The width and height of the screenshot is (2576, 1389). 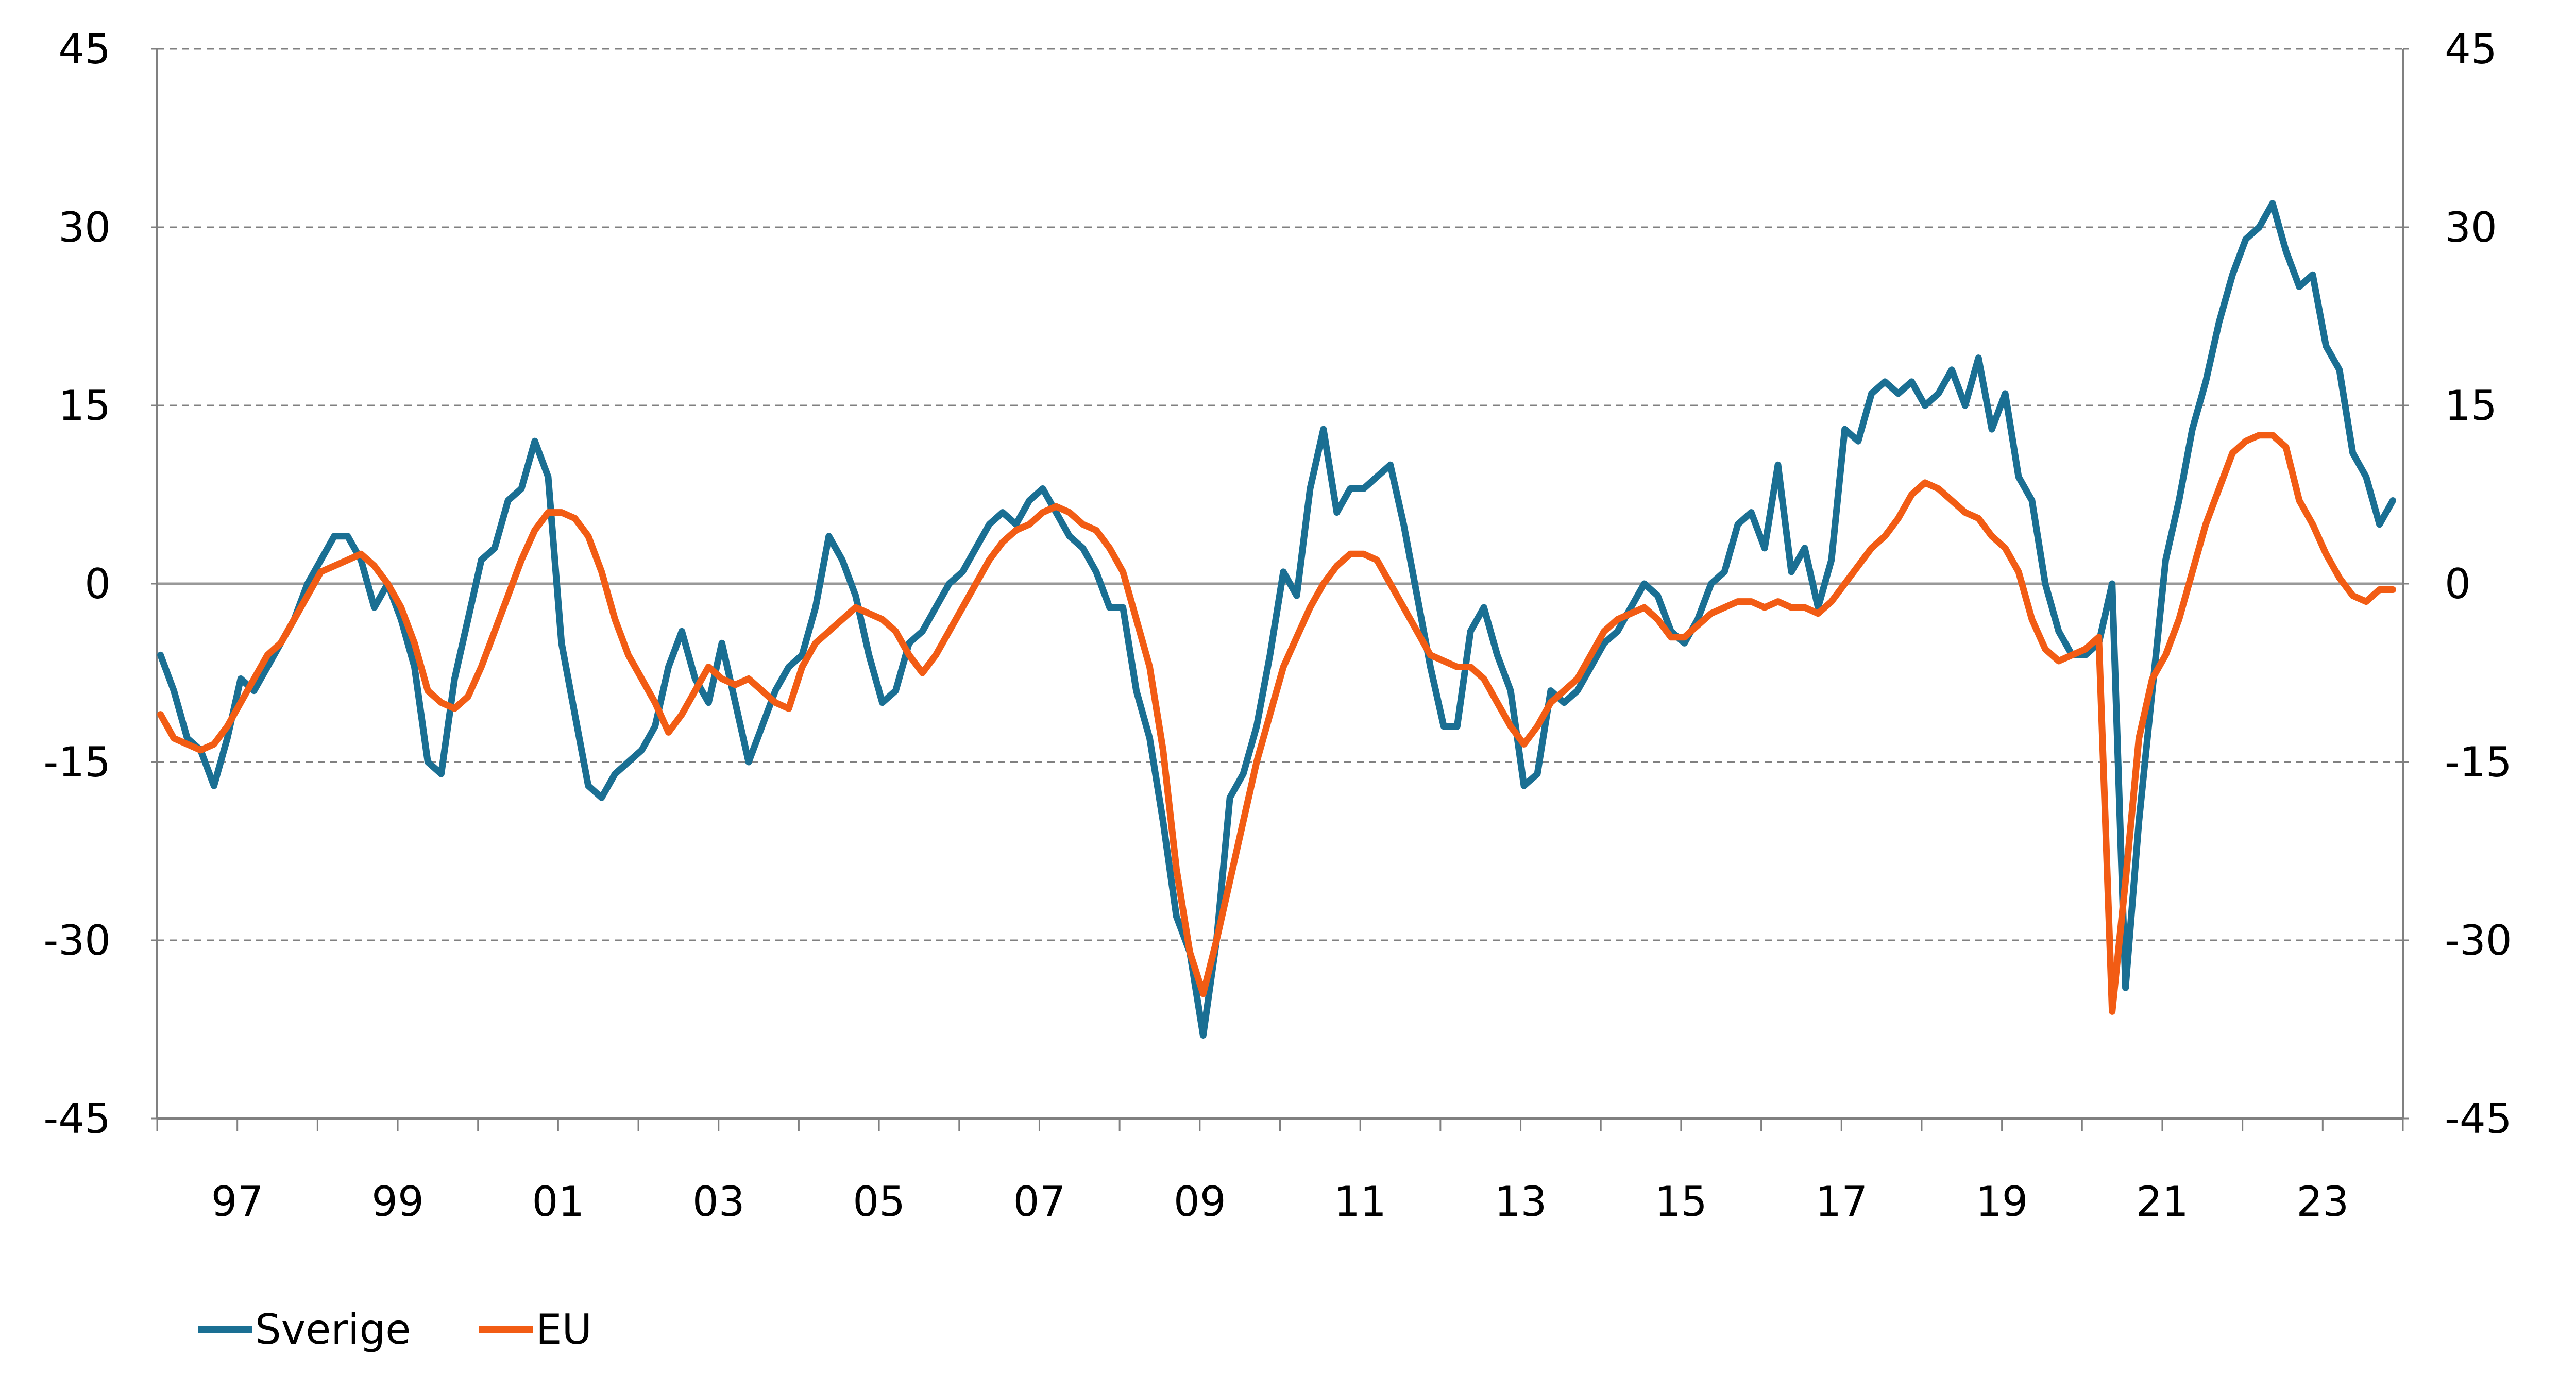 What do you see at coordinates (2471, 227) in the screenshot?
I see `y-tick-label-right: 30` at bounding box center [2471, 227].